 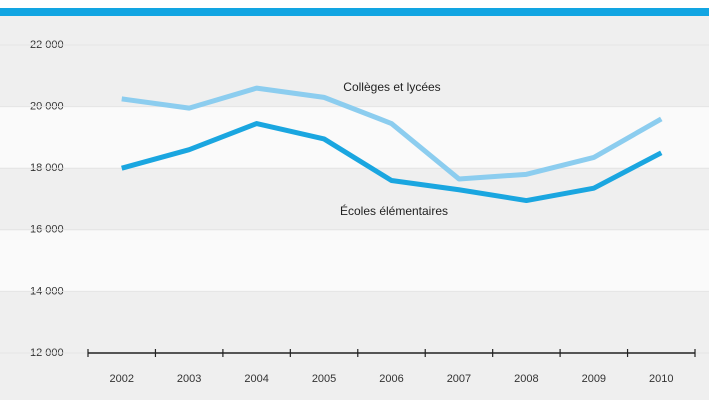 I want to click on x-tick-label: 2004, so click(x=256, y=379).